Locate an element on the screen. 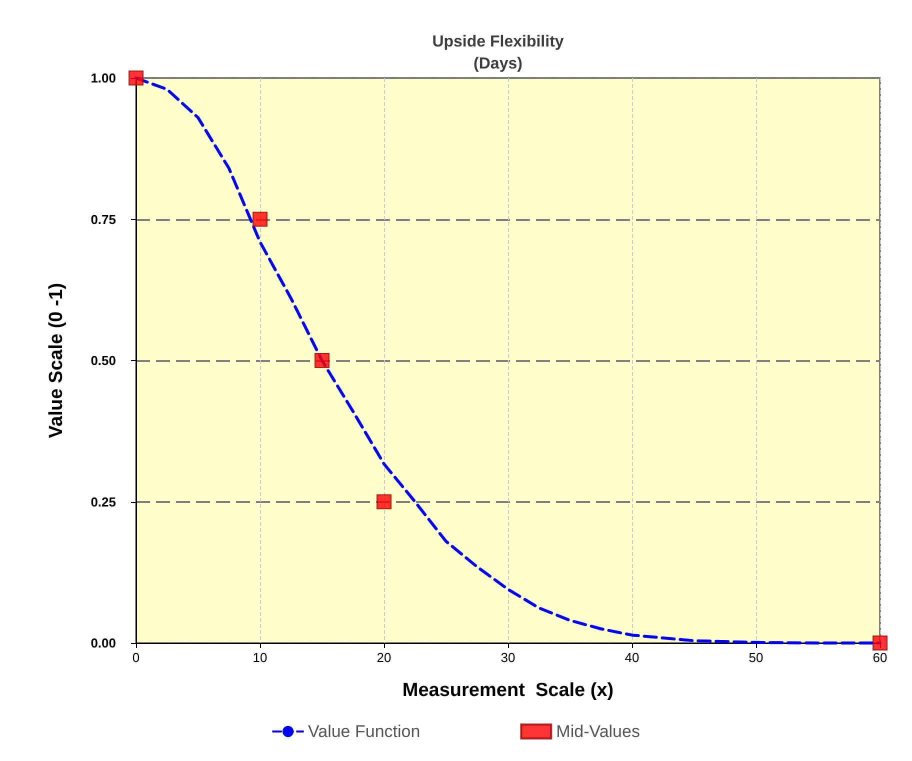 Image resolution: width=912 pixels, height=761 pixels. x-tick-label: 0 is located at coordinates (136, 657).